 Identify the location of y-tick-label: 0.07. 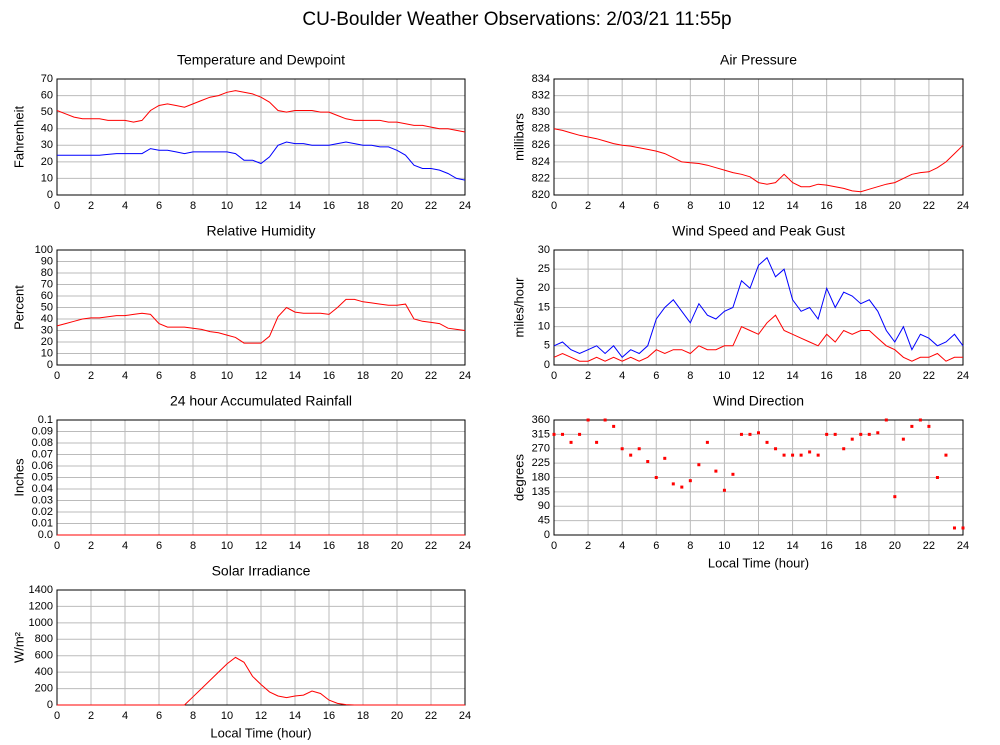
(42, 454).